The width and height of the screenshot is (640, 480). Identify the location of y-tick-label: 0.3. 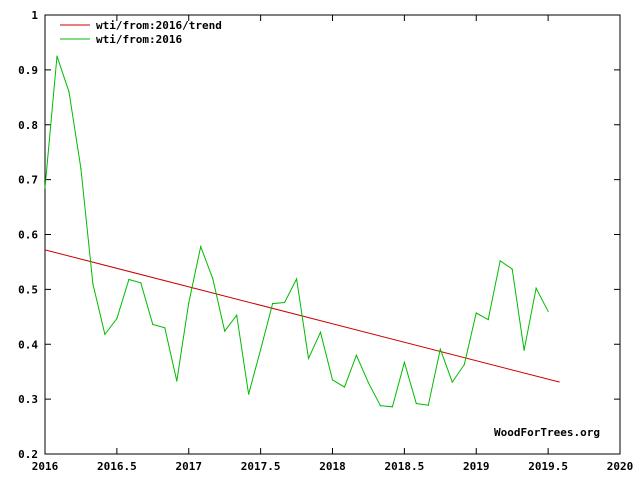
(28, 399).